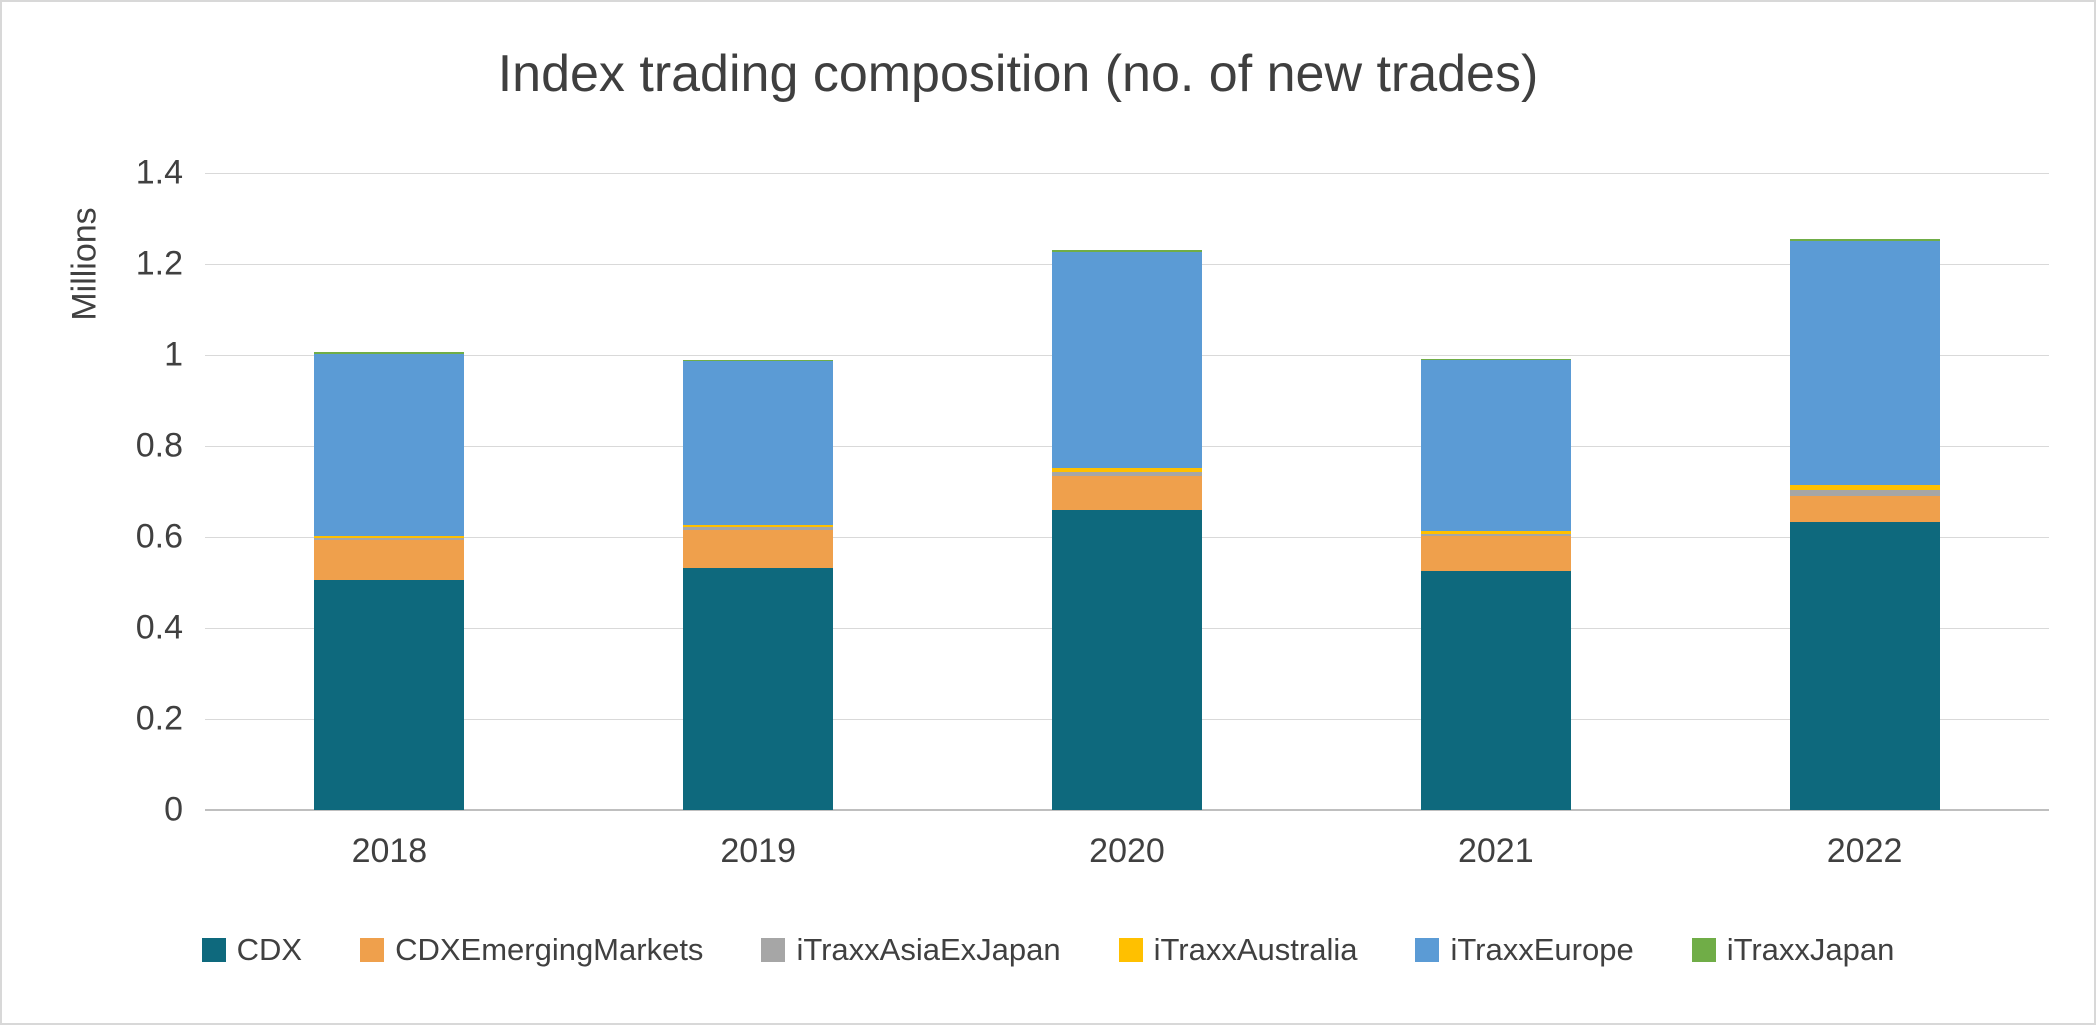  I want to click on x-tick-label: 2022, so click(1864, 851).